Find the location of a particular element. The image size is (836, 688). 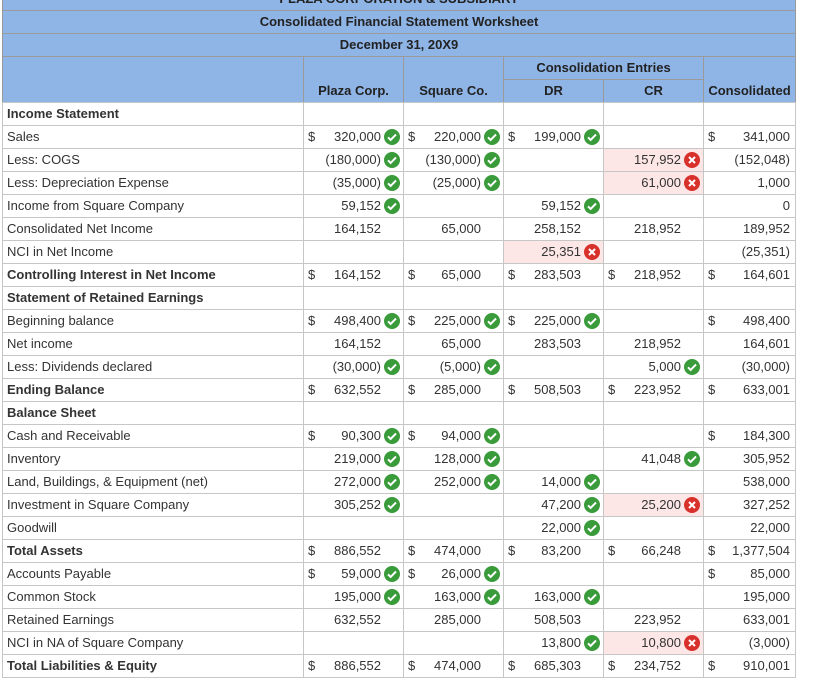

cell: $66,248 is located at coordinates (653, 551).